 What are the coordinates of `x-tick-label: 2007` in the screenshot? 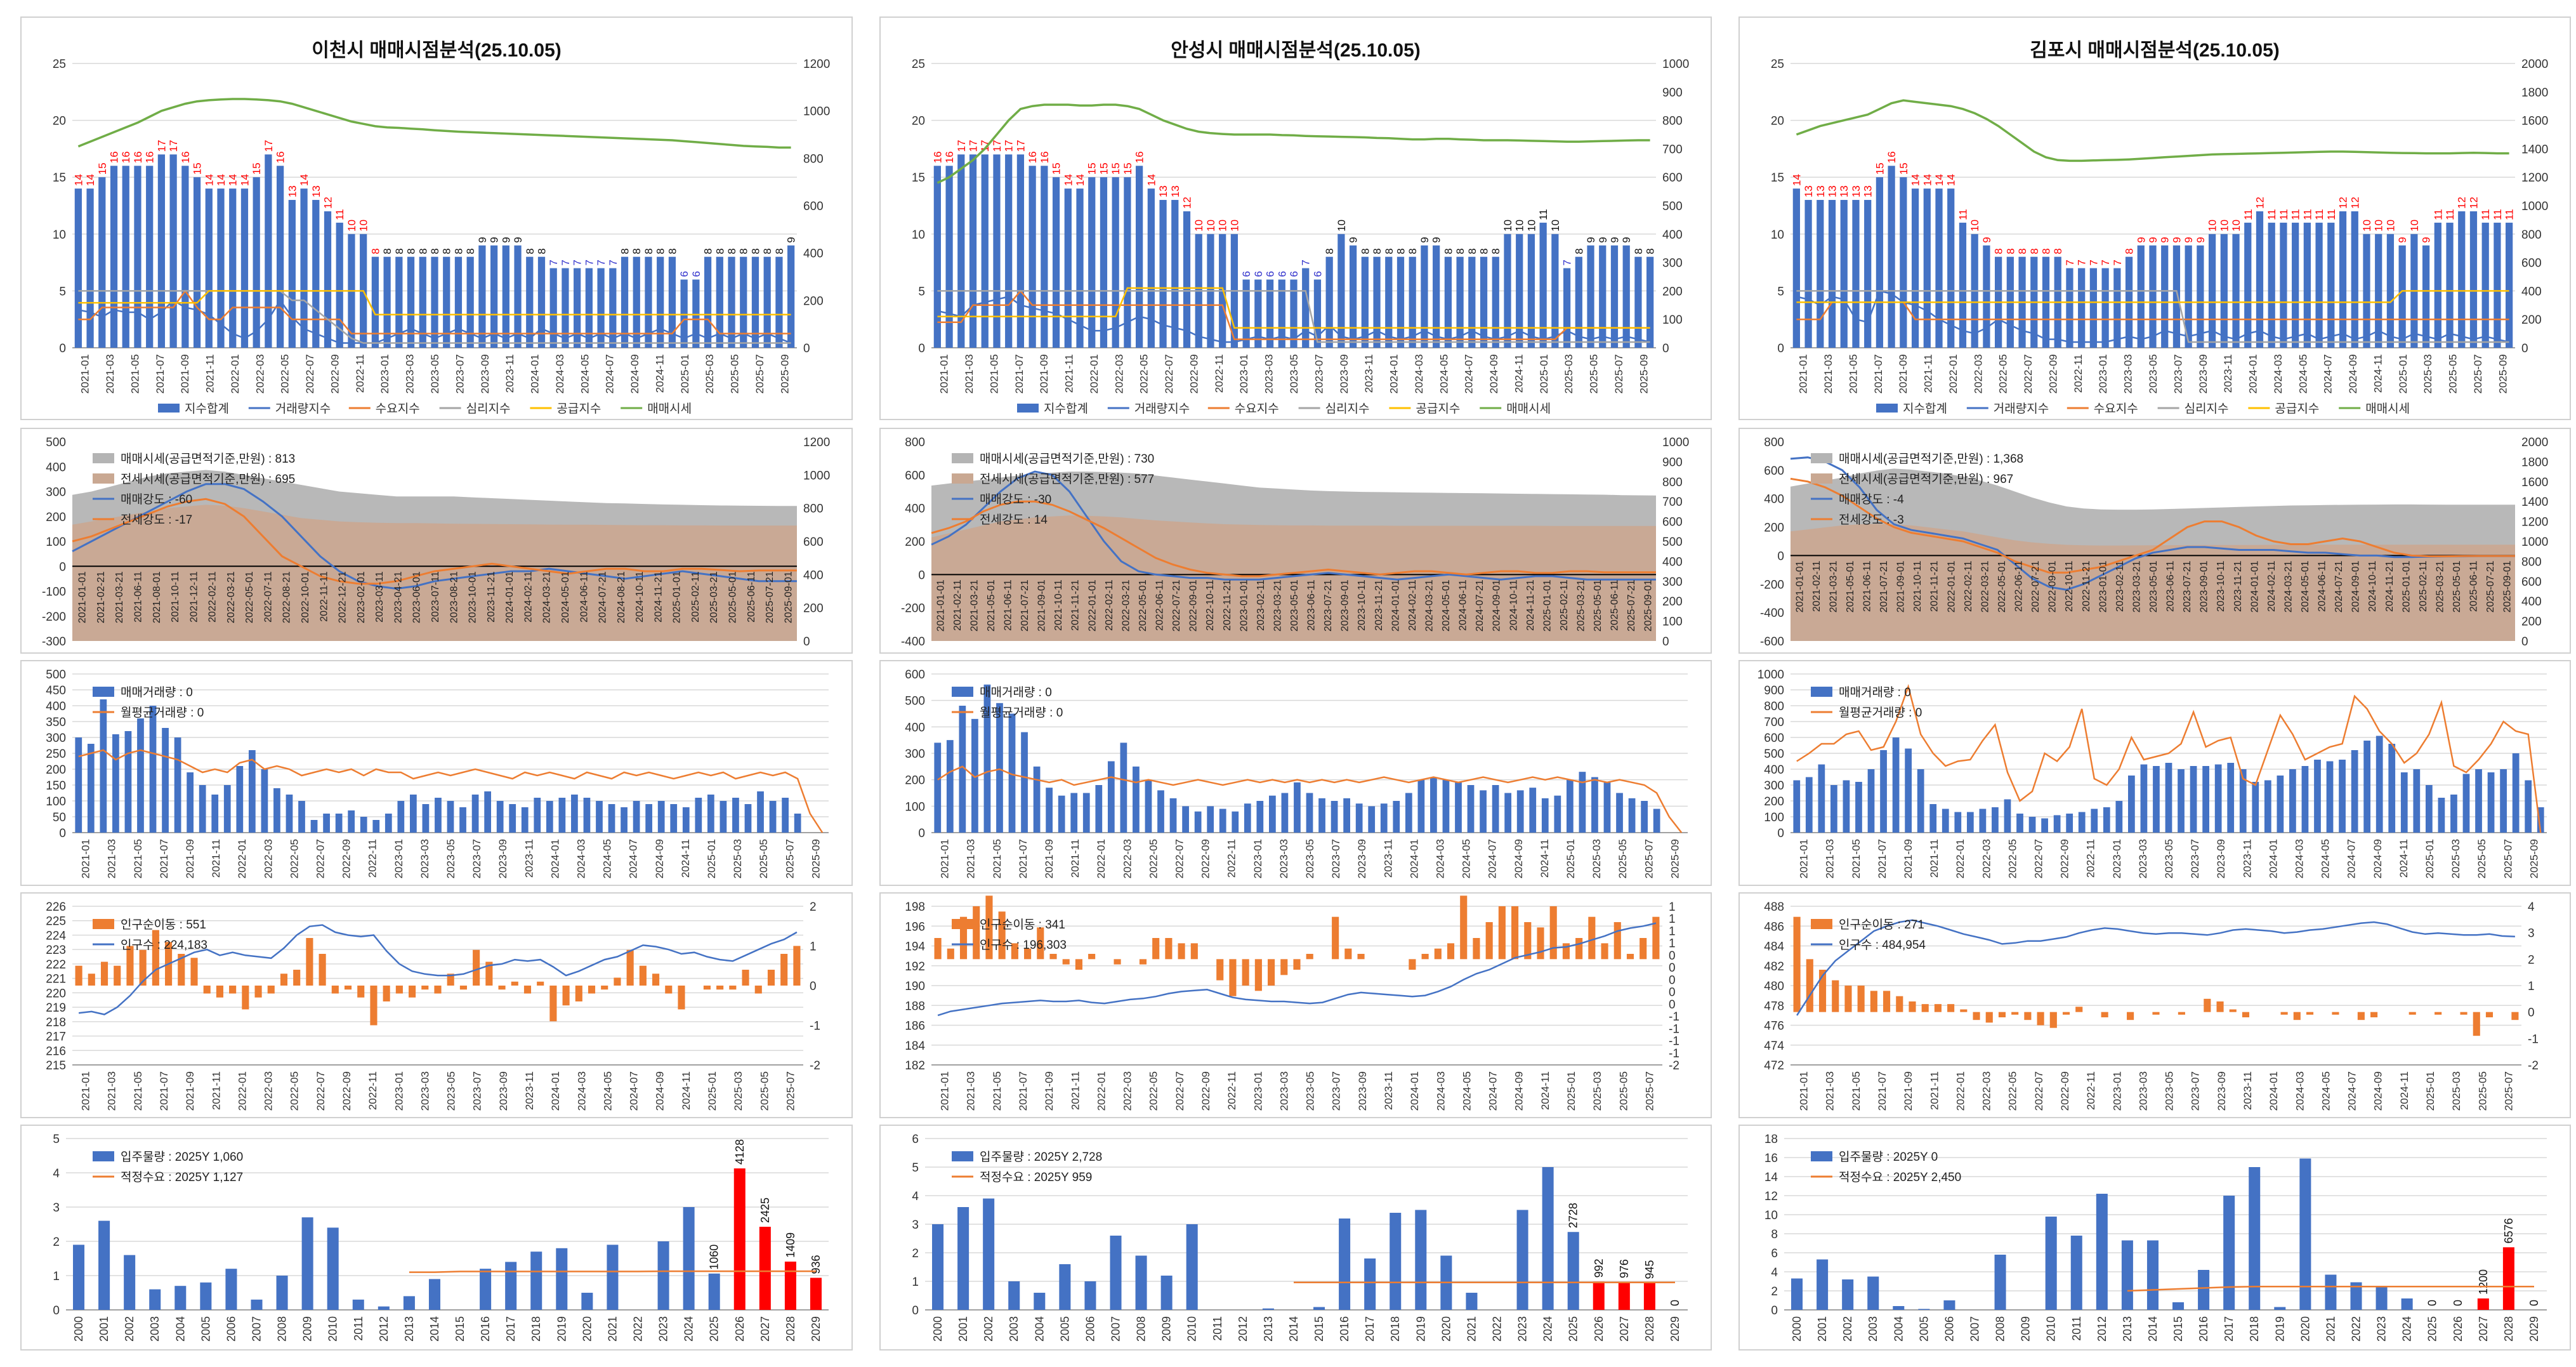 It's located at (1975, 1329).